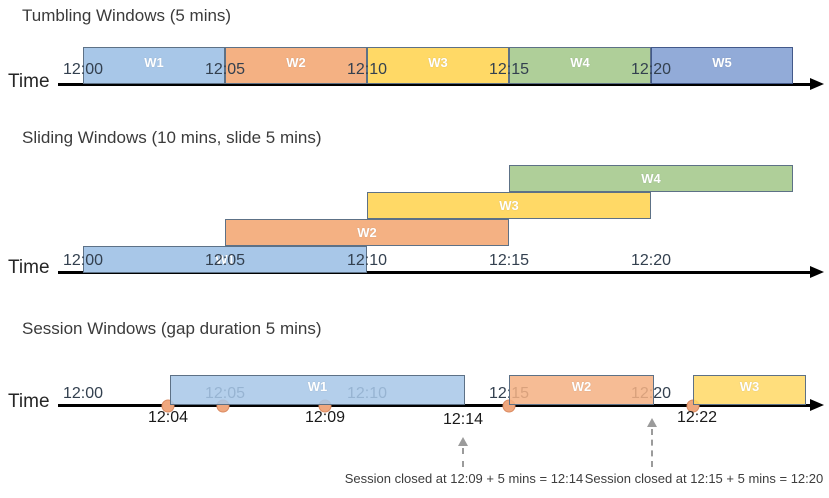  I want to click on close-time-label: 12:14, so click(463, 419).